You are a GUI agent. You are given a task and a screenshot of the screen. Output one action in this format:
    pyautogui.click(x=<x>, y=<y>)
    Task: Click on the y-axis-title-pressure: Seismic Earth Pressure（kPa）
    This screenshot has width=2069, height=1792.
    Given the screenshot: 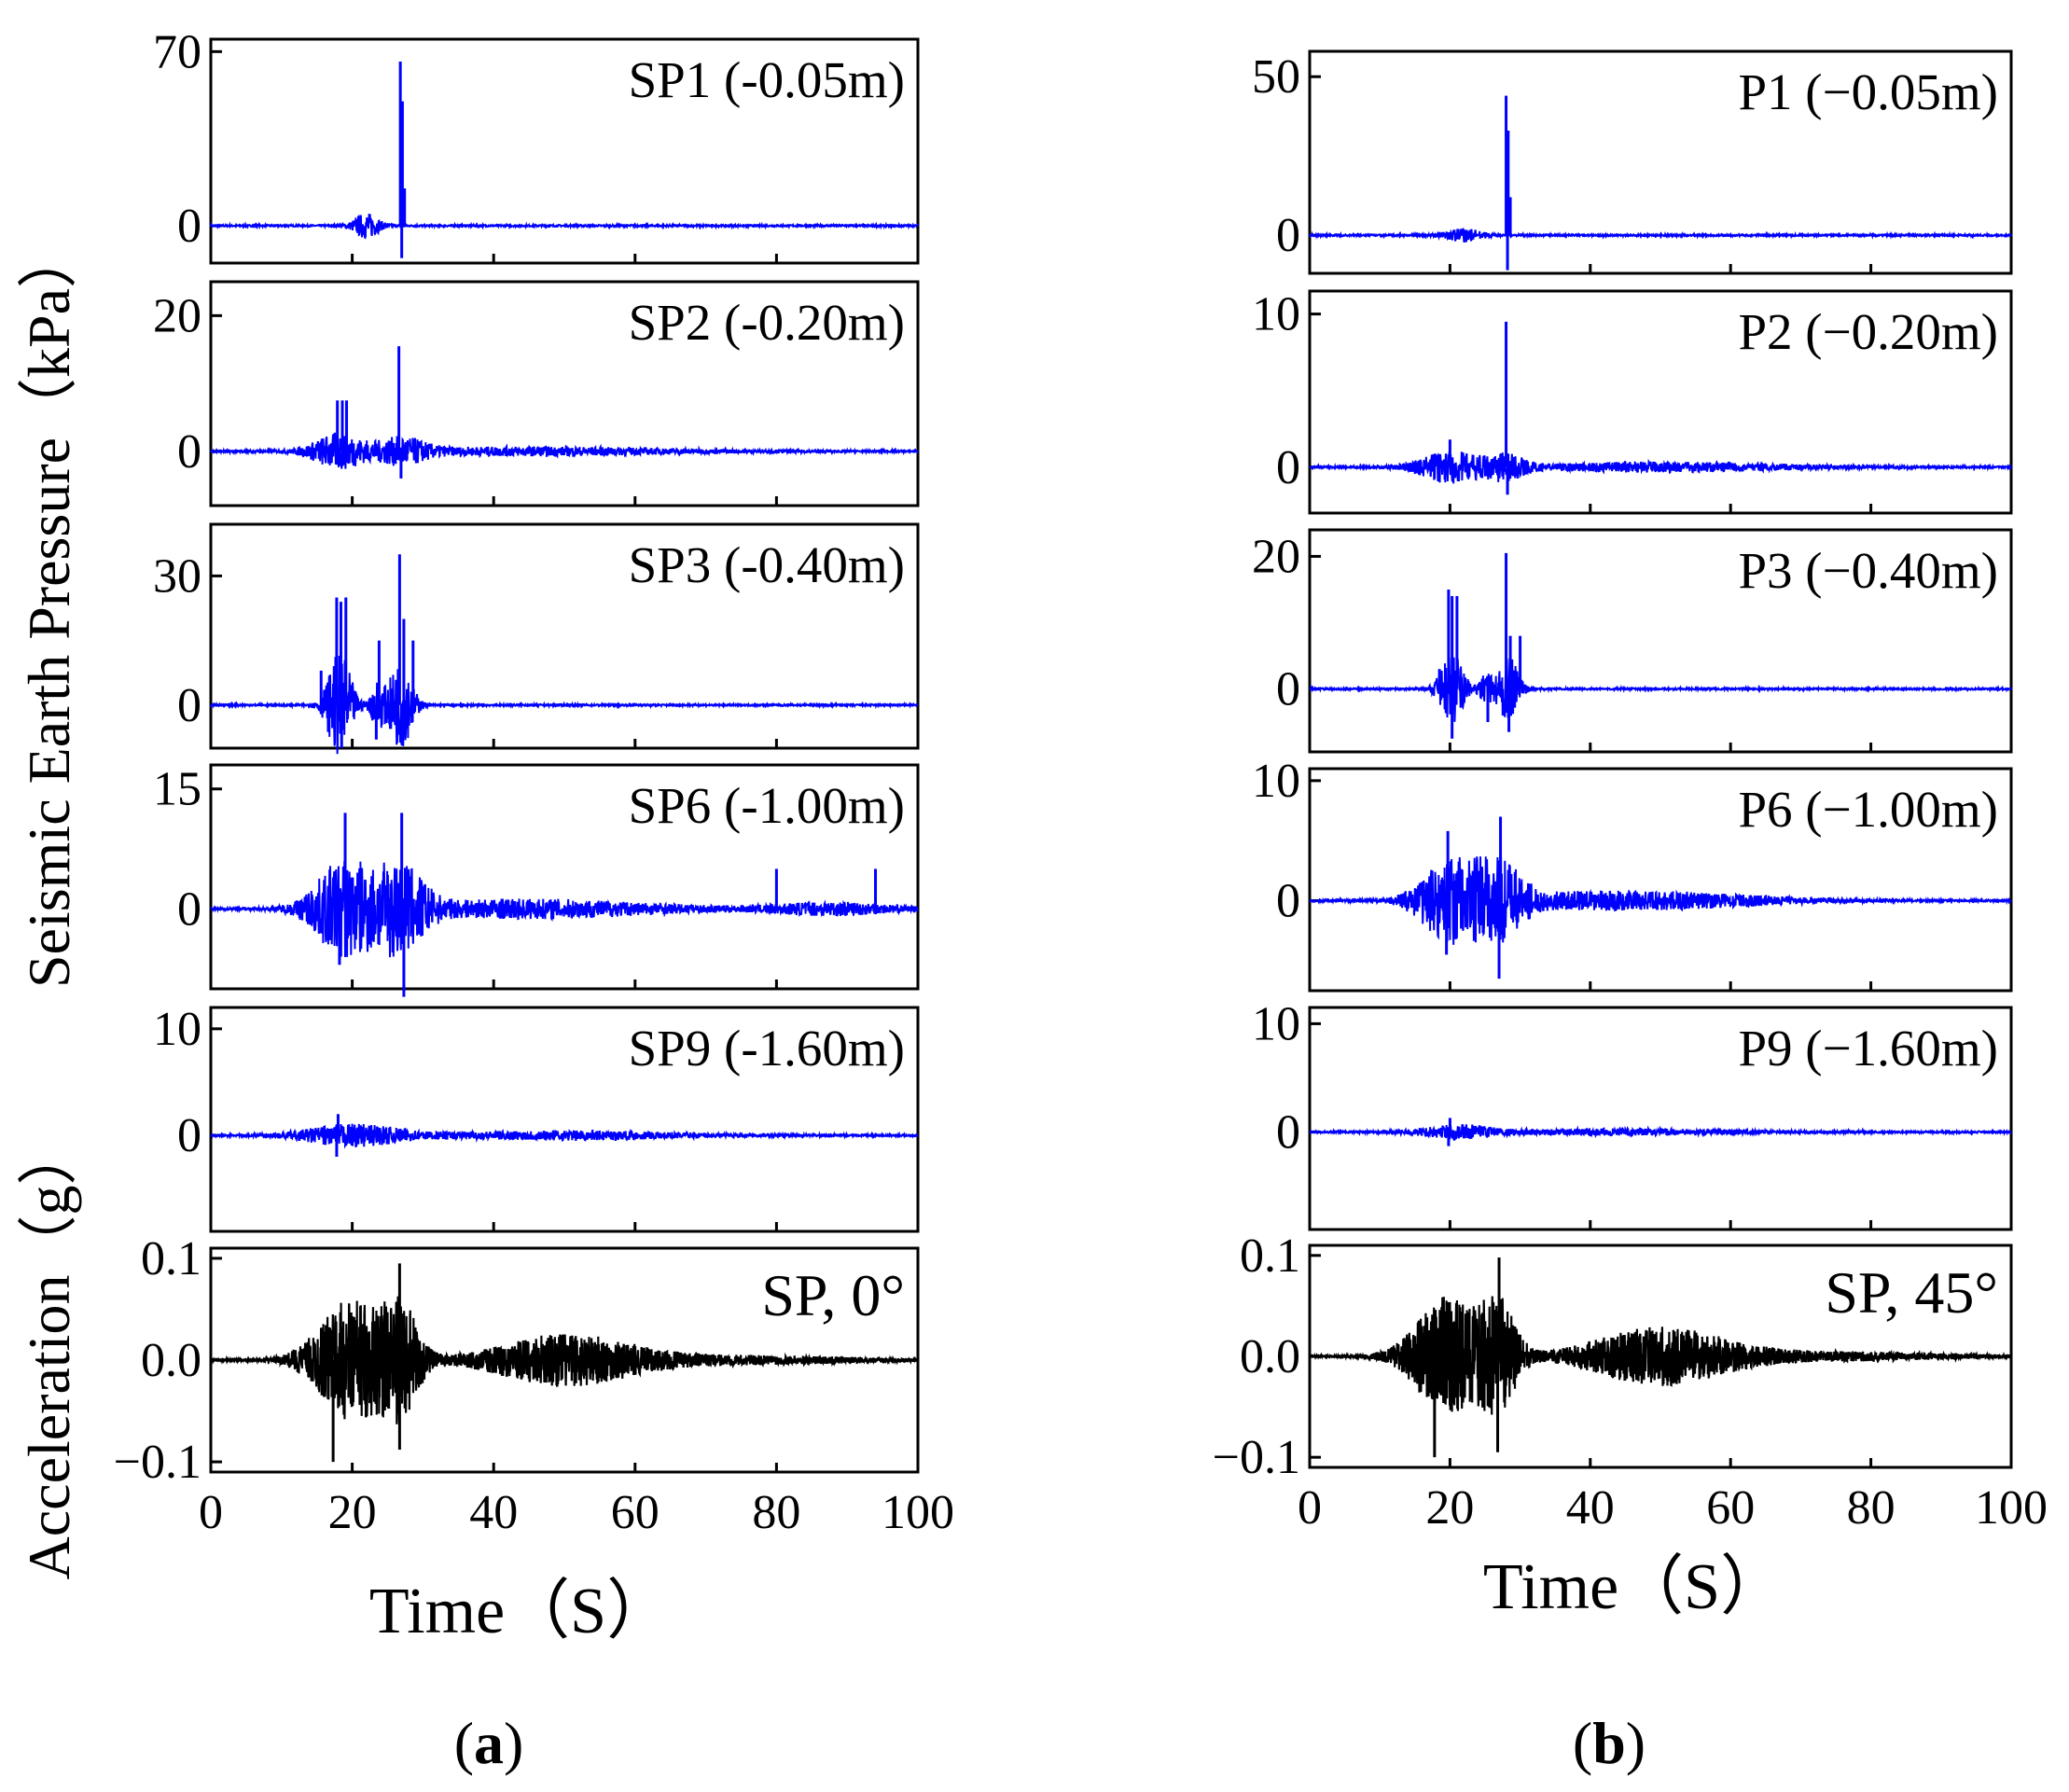 What is the action you would take?
    pyautogui.click(x=49, y=608)
    